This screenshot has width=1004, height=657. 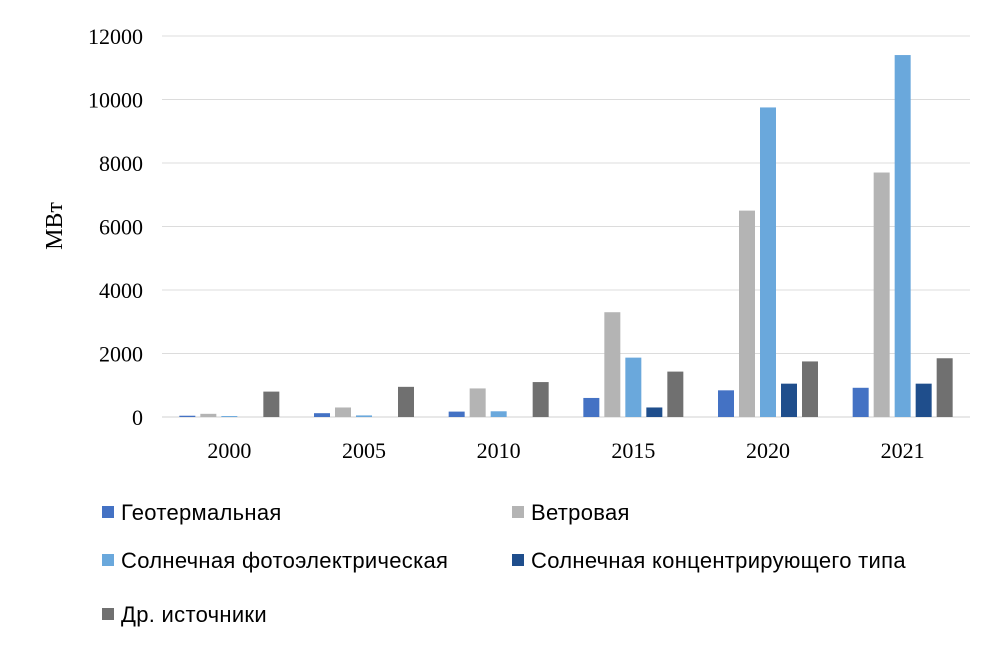 I want to click on y-axis-label: МВт, so click(x=55, y=226).